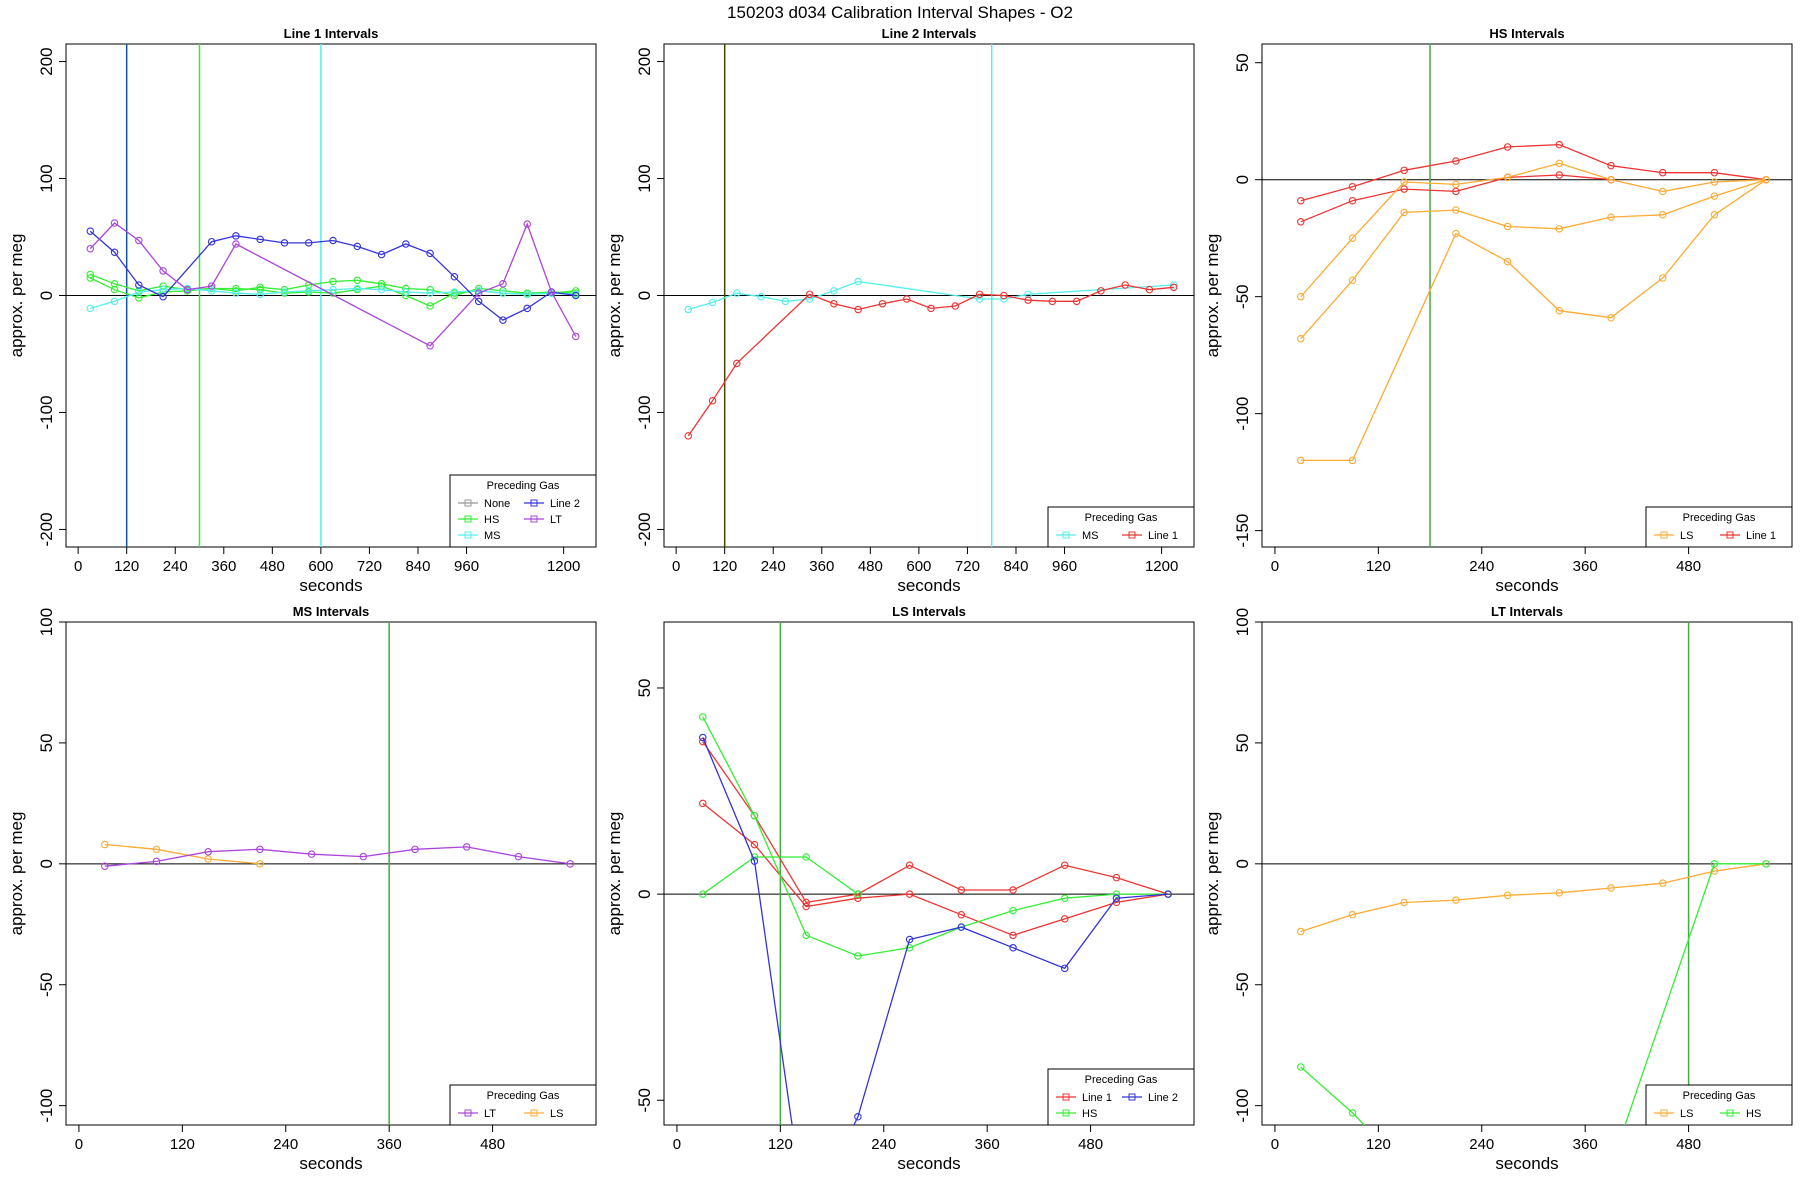 This screenshot has width=1800, height=1200. I want to click on series-ms, so click(333, 298).